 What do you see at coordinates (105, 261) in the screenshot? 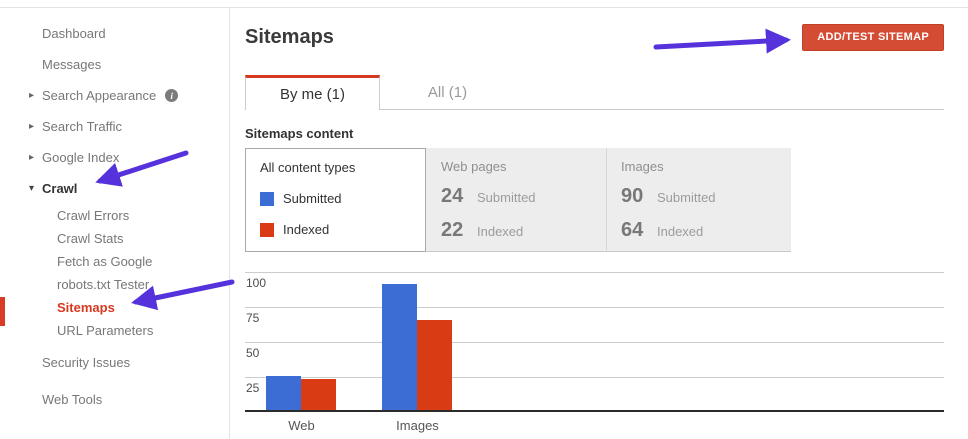
I see `sidebar-item-fetch-as-google: Fetch as Google` at bounding box center [105, 261].